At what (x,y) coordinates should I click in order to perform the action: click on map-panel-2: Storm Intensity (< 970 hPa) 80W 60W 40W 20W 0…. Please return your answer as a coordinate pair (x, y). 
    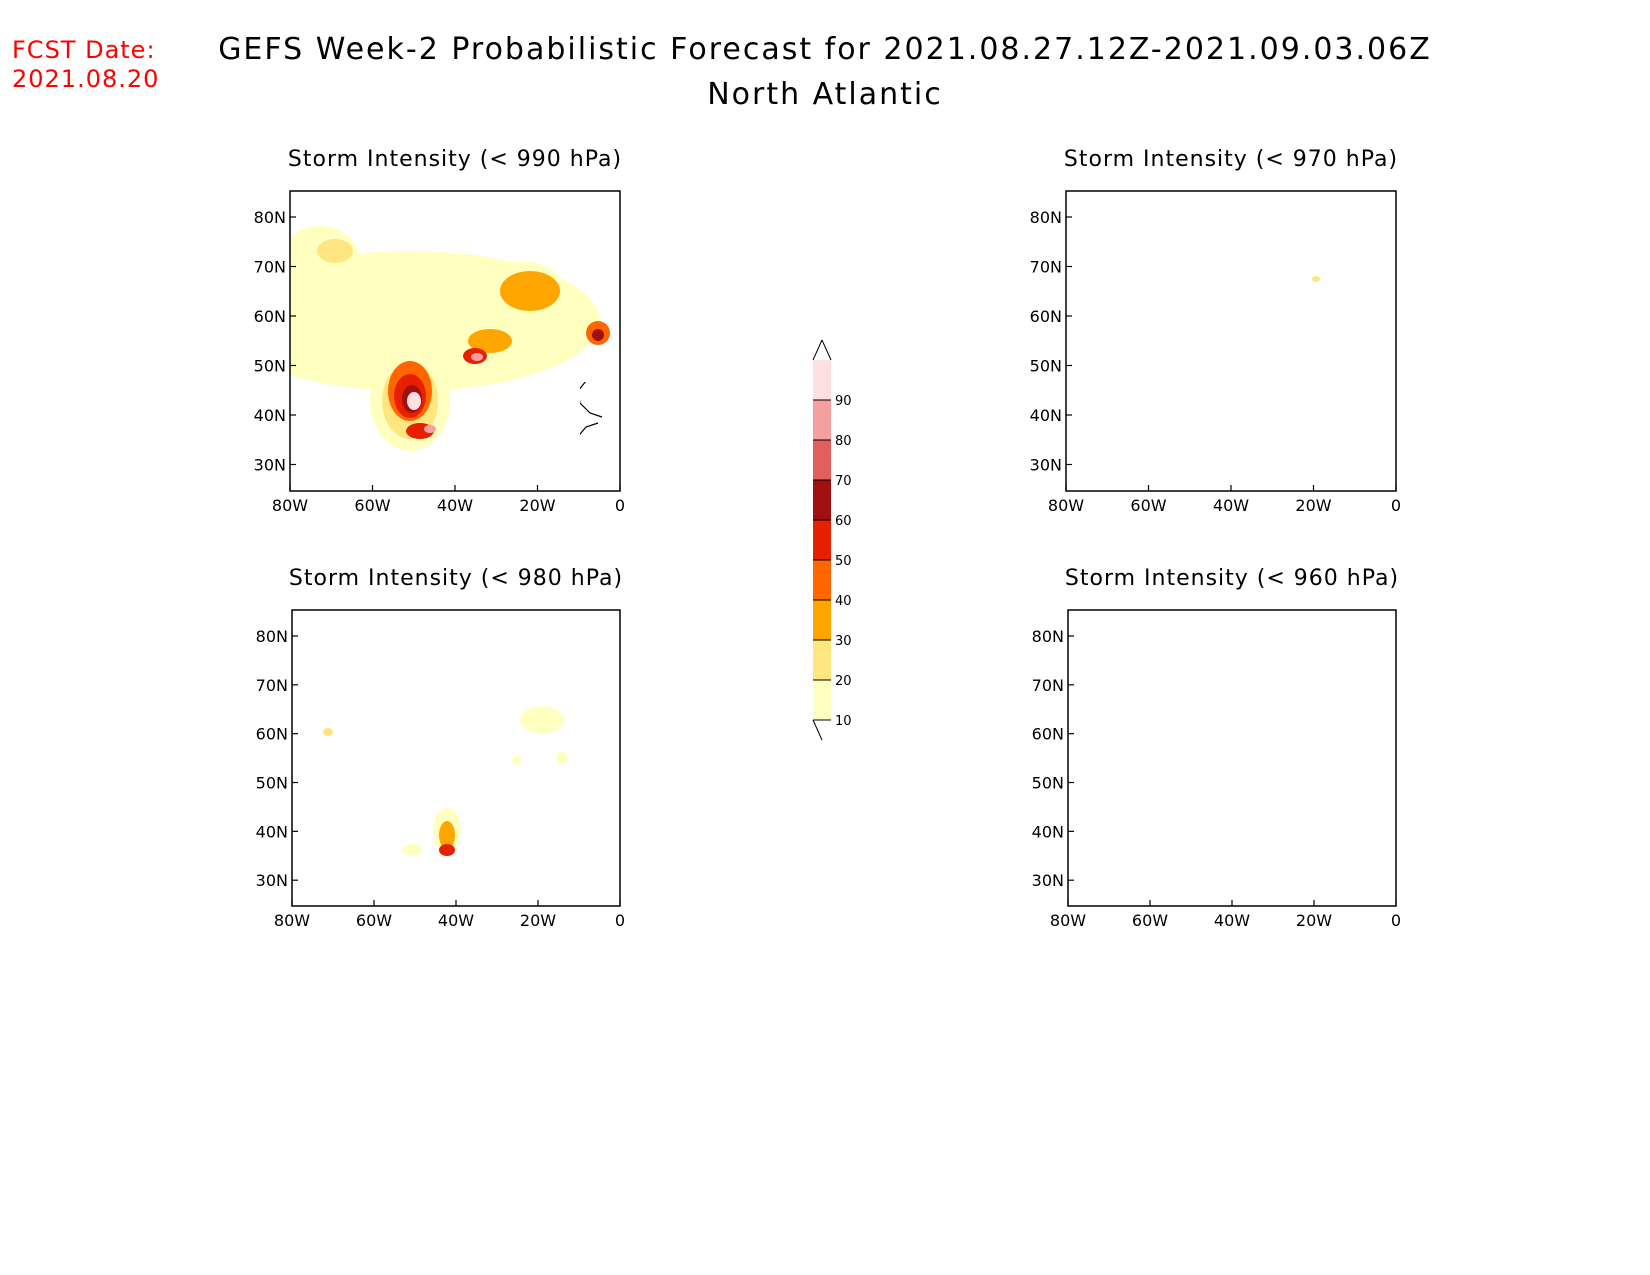
    Looking at the image, I should click on (1215, 331).